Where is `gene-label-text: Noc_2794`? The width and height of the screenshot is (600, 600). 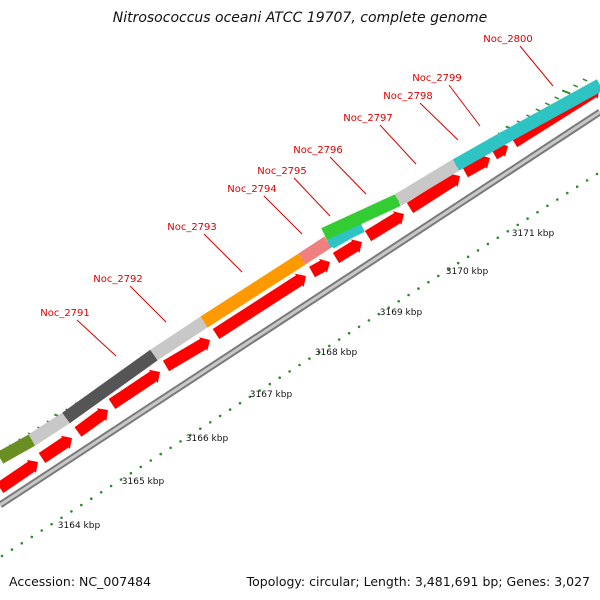
gene-label-text: Noc_2794 is located at coordinates (252, 189).